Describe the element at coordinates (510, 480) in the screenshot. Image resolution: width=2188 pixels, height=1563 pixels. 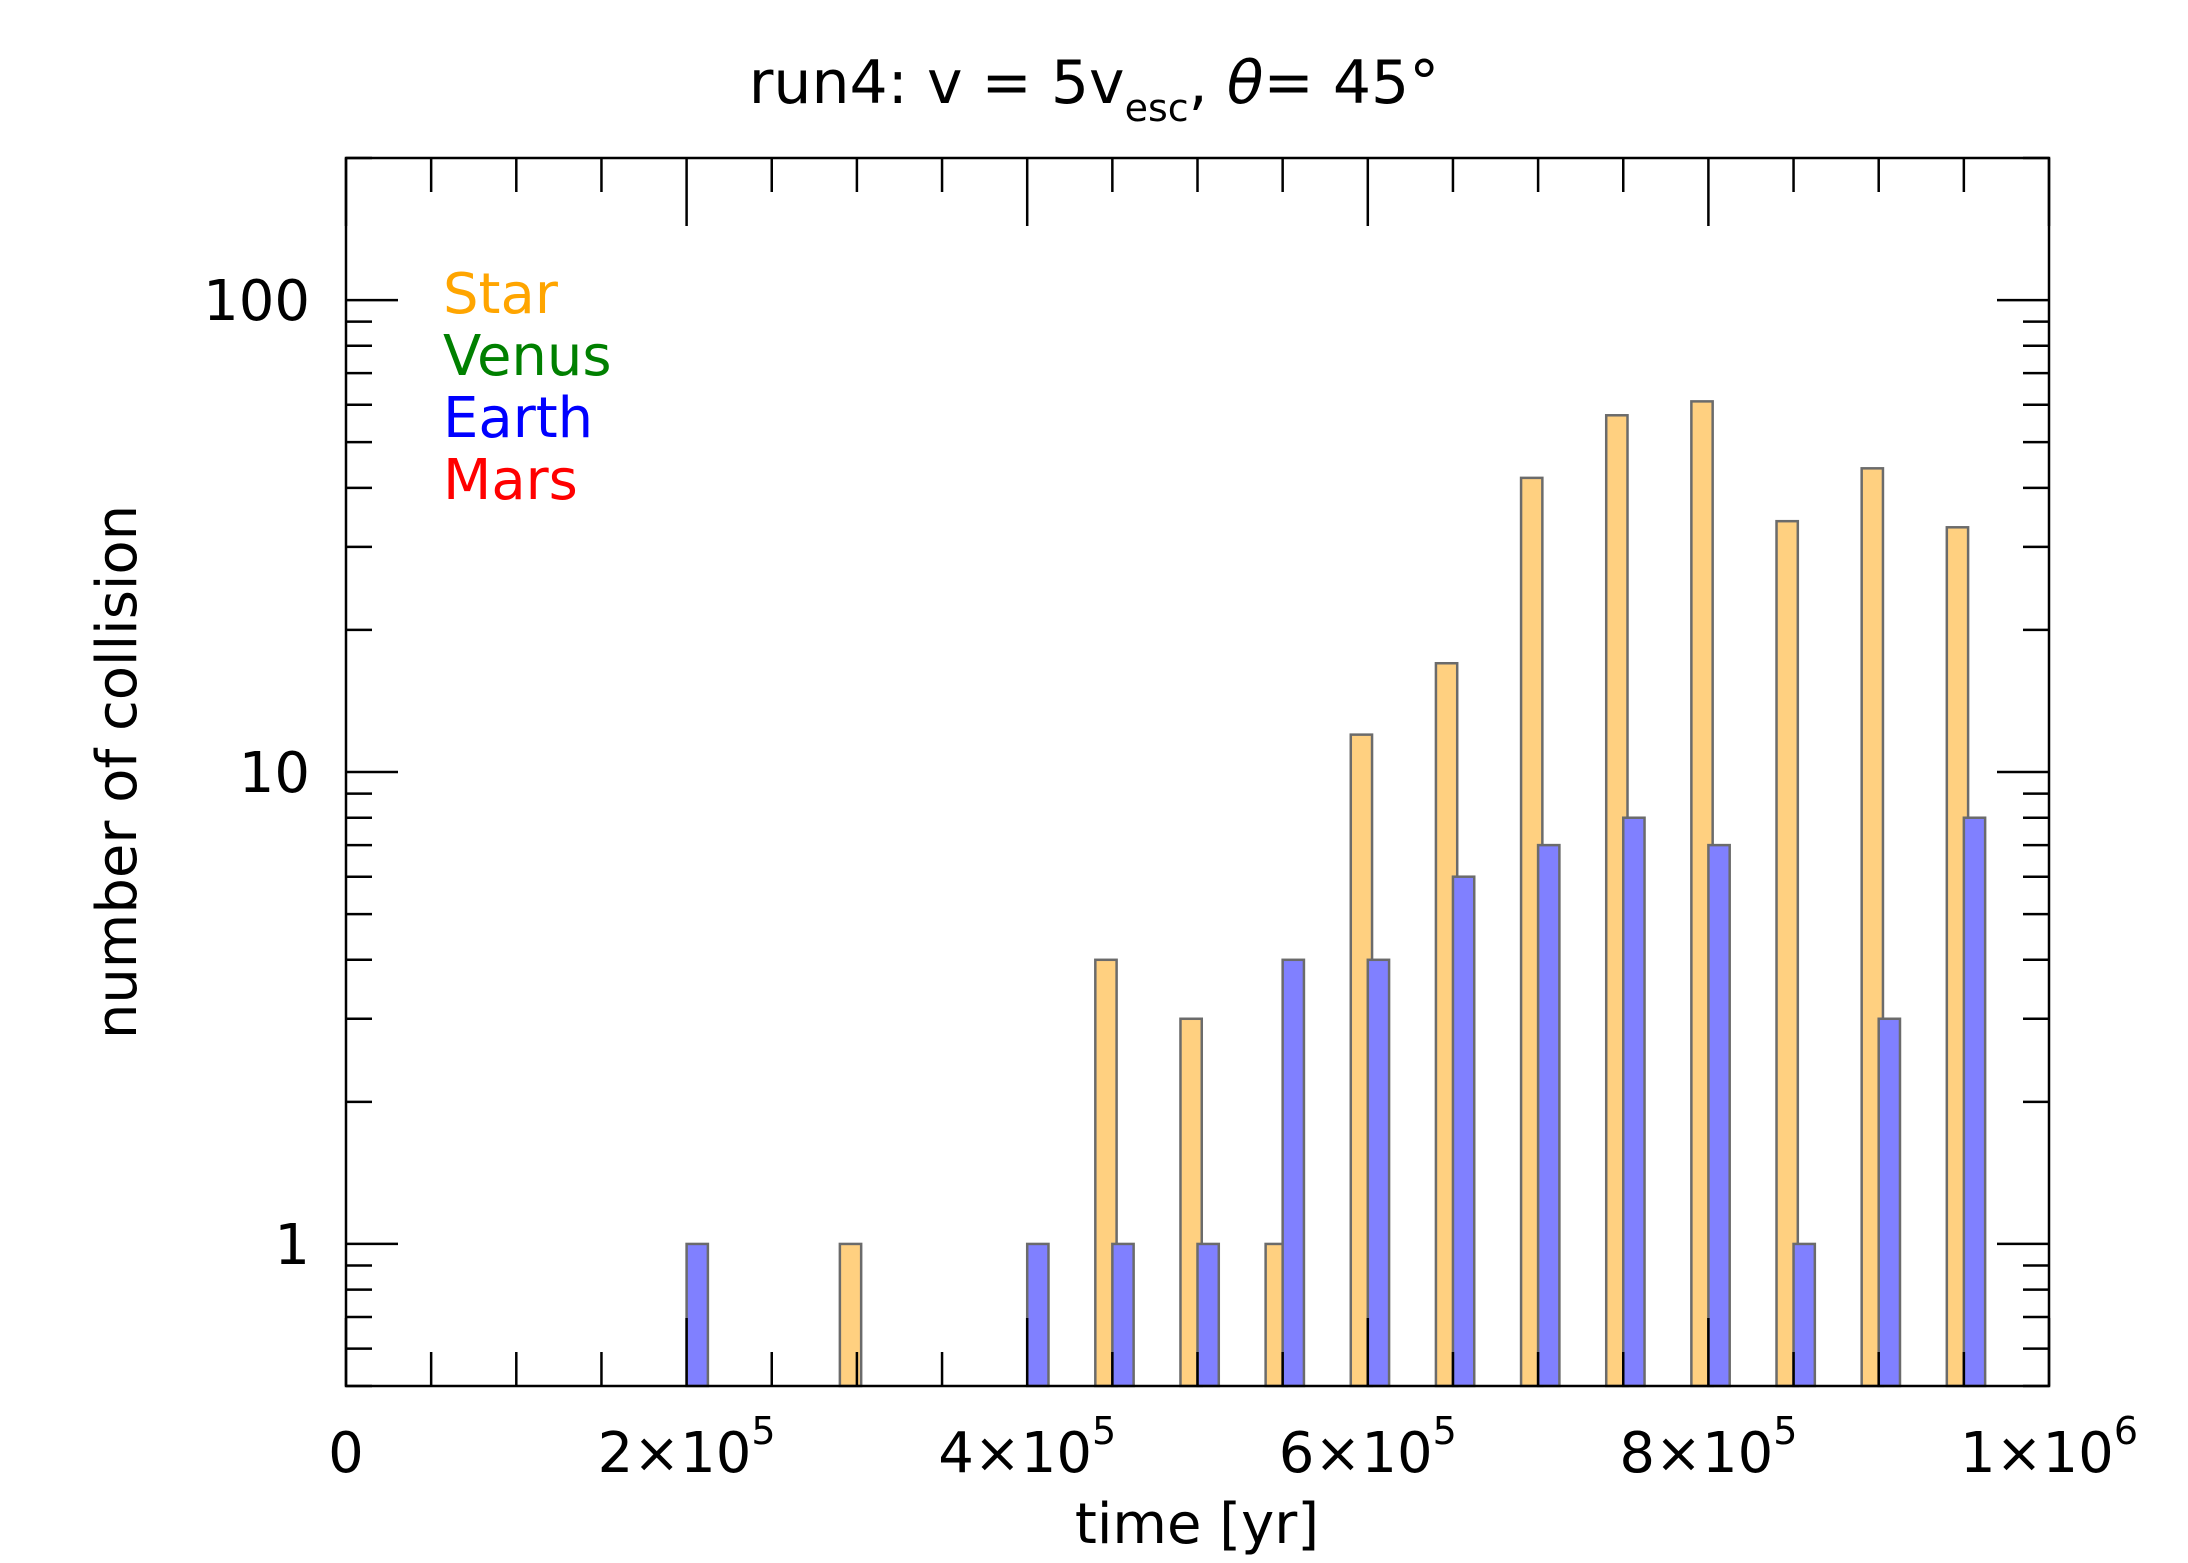
I see `legend-item-mars: Mars` at that location.